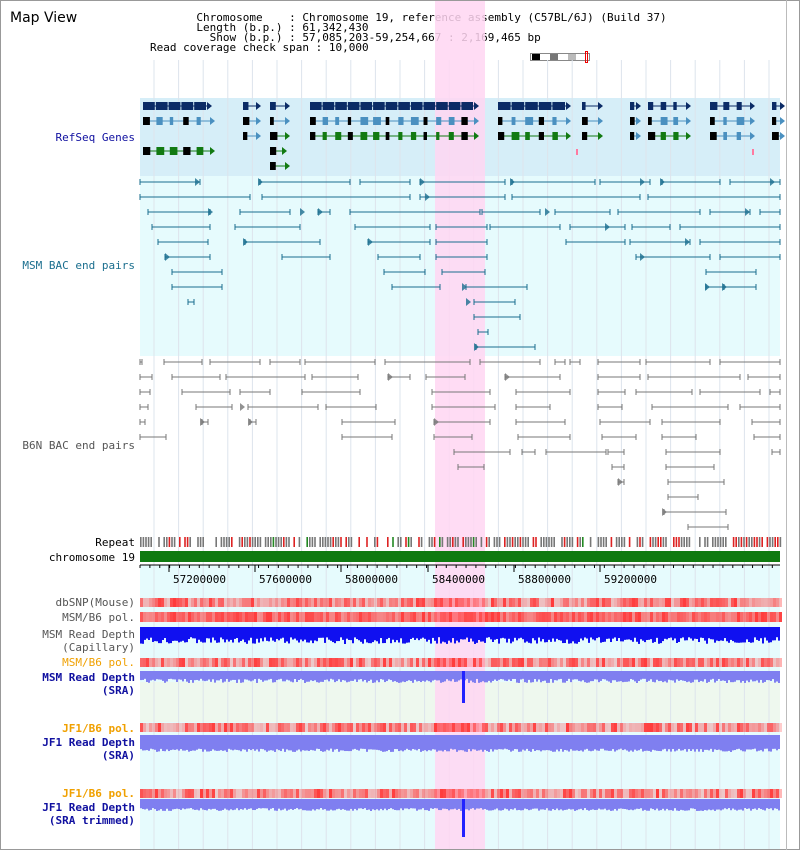 The width and height of the screenshot is (800, 850). I want to click on msm-depth-sra-label: MSM Read Depth (SRA), so click(88, 684).